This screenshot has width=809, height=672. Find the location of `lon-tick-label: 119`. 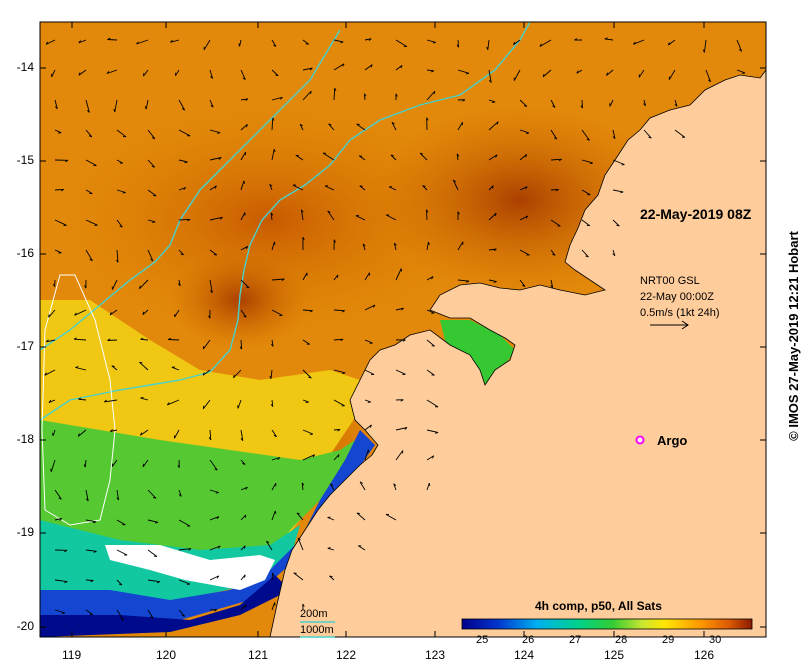

lon-tick-label: 119 is located at coordinates (72, 655).